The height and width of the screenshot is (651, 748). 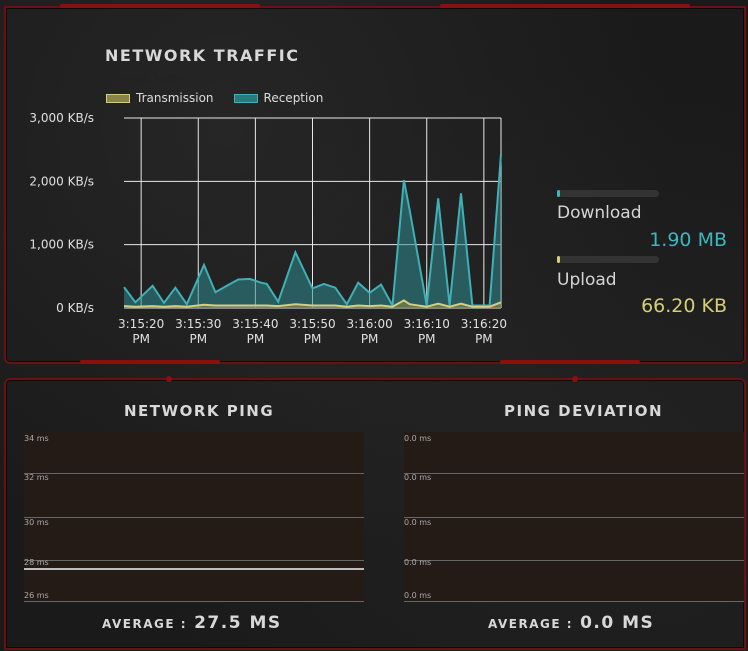 I want to click on ping-average: AVERAGE : 27.5 MS, so click(x=192, y=623).